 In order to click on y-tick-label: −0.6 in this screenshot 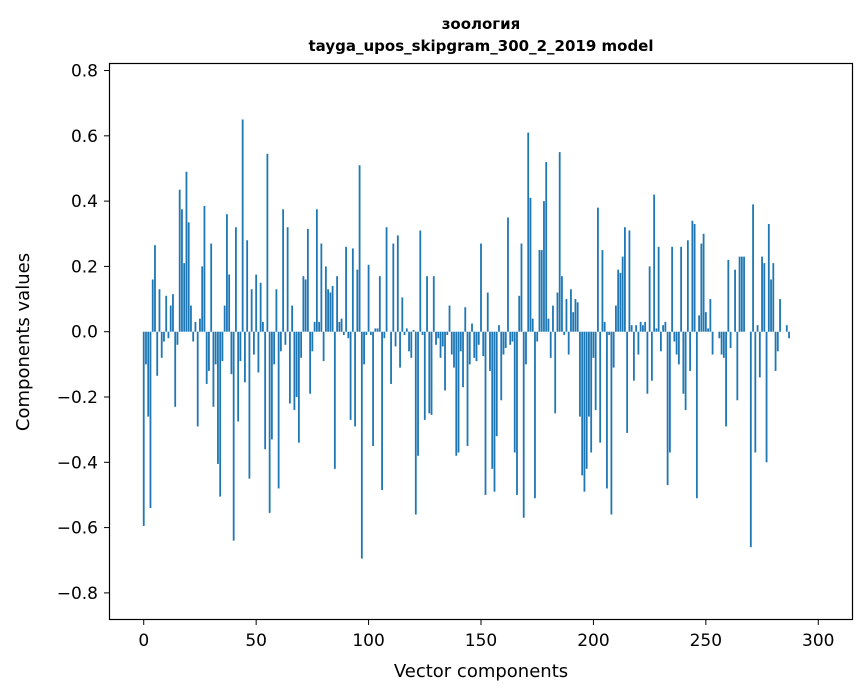, I will do `click(77, 529)`.